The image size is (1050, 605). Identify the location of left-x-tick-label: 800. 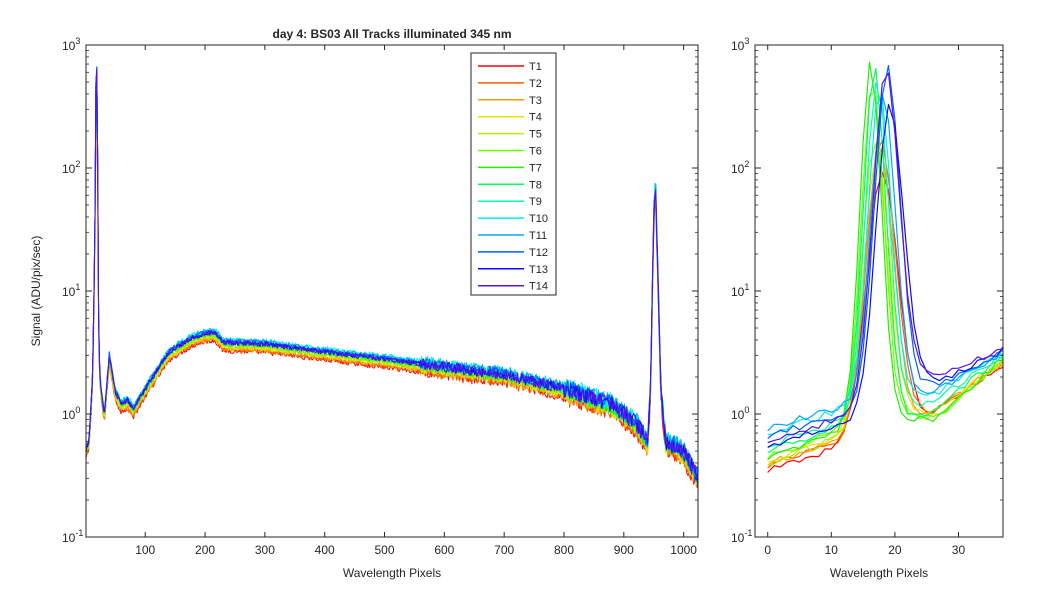
(564, 550).